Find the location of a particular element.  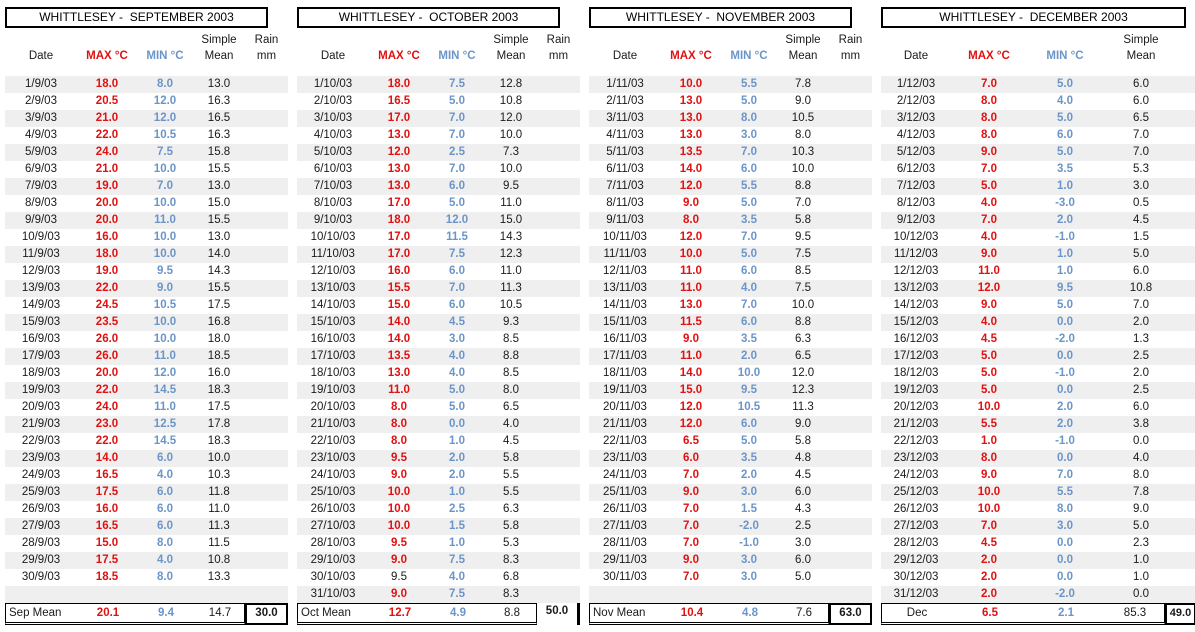

mean-row: Nov Mean 10.4 4.8 7.6 63.0 is located at coordinates (730, 614).